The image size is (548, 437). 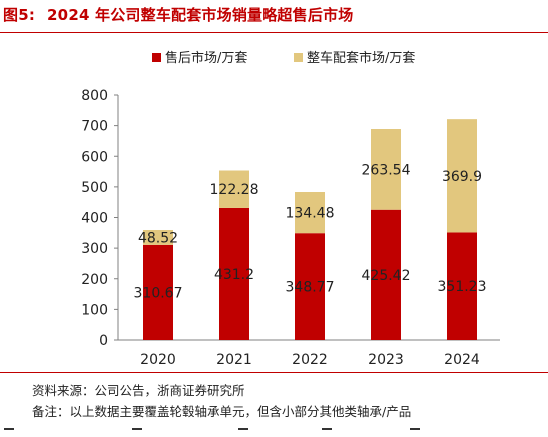 I want to click on data-label: 348.77, so click(x=310, y=288).